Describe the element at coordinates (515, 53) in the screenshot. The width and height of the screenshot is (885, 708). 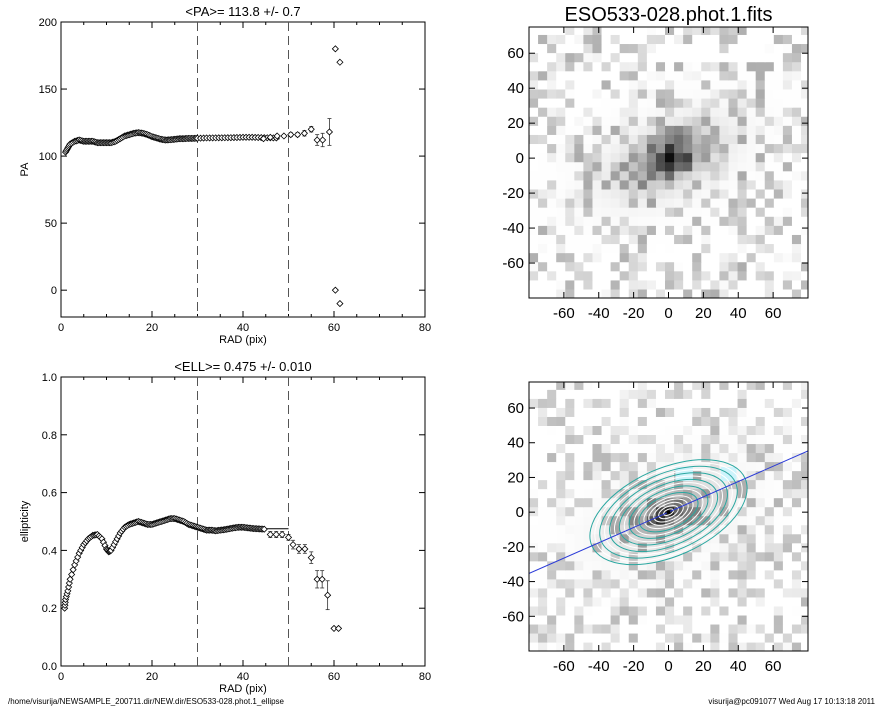
I see `y-tick-label: 60` at that location.